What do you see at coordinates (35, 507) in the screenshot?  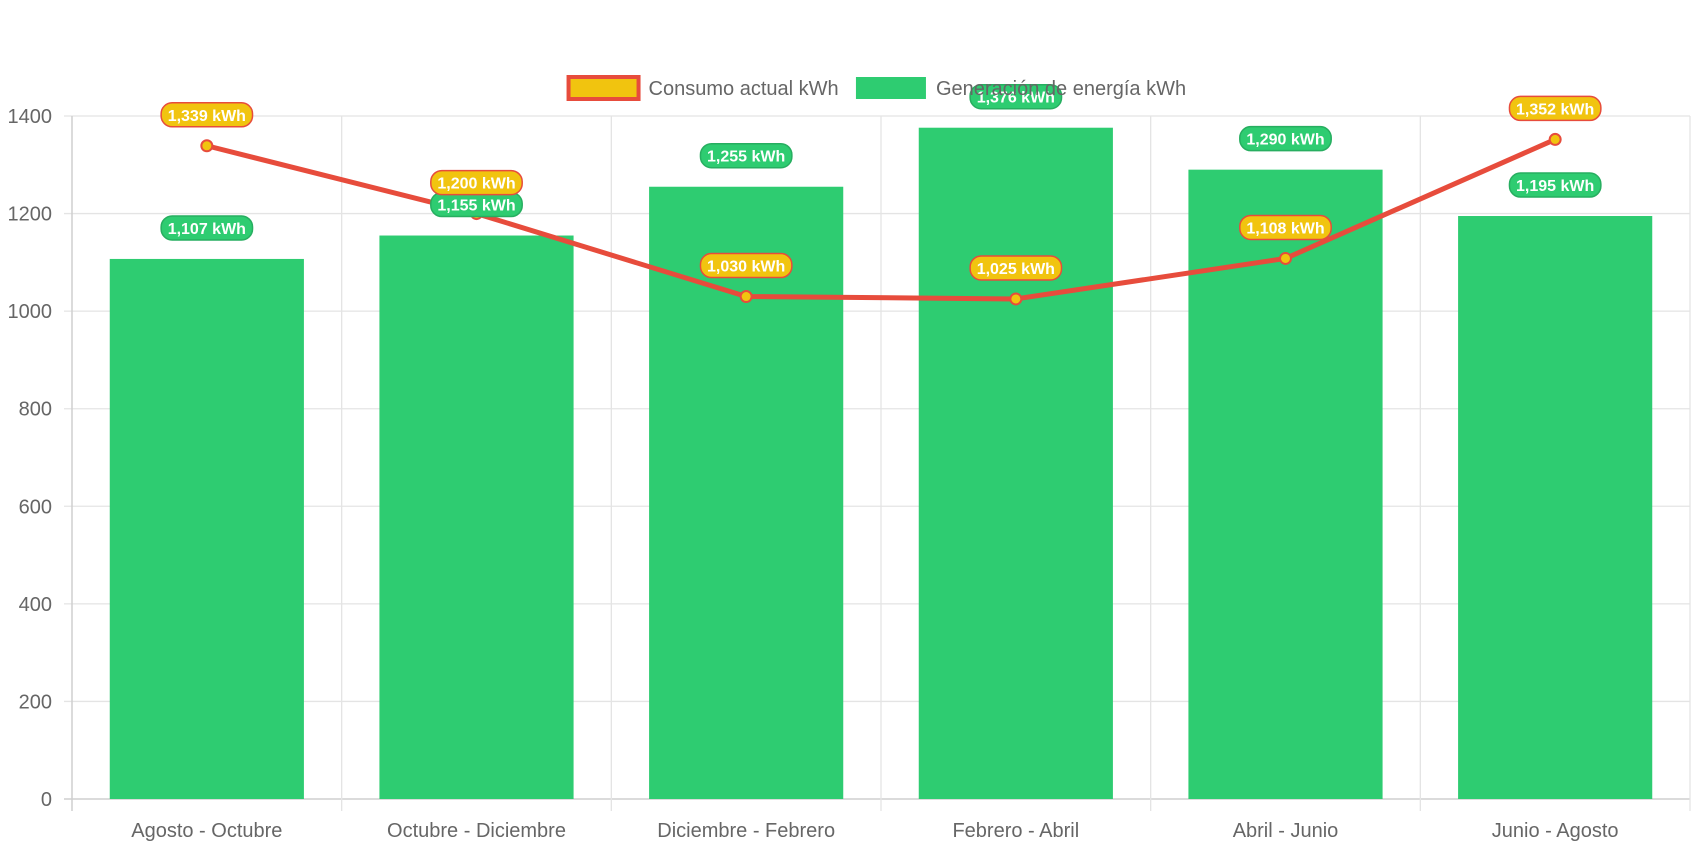 I see `y-tick-label: 600` at bounding box center [35, 507].